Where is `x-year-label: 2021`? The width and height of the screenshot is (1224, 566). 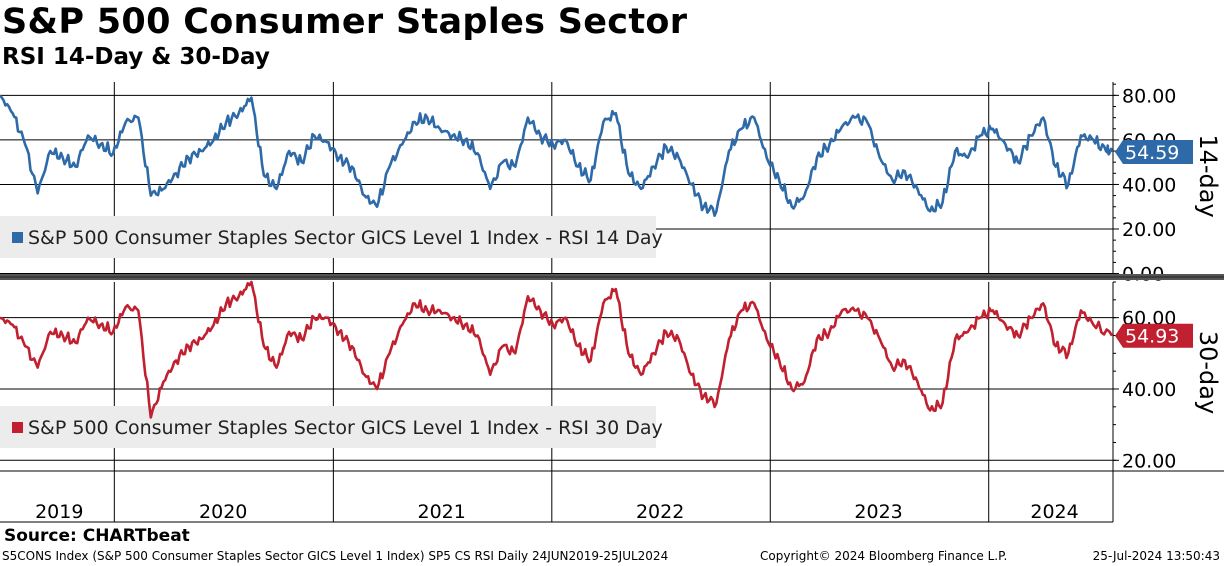
x-year-label: 2021 is located at coordinates (442, 512).